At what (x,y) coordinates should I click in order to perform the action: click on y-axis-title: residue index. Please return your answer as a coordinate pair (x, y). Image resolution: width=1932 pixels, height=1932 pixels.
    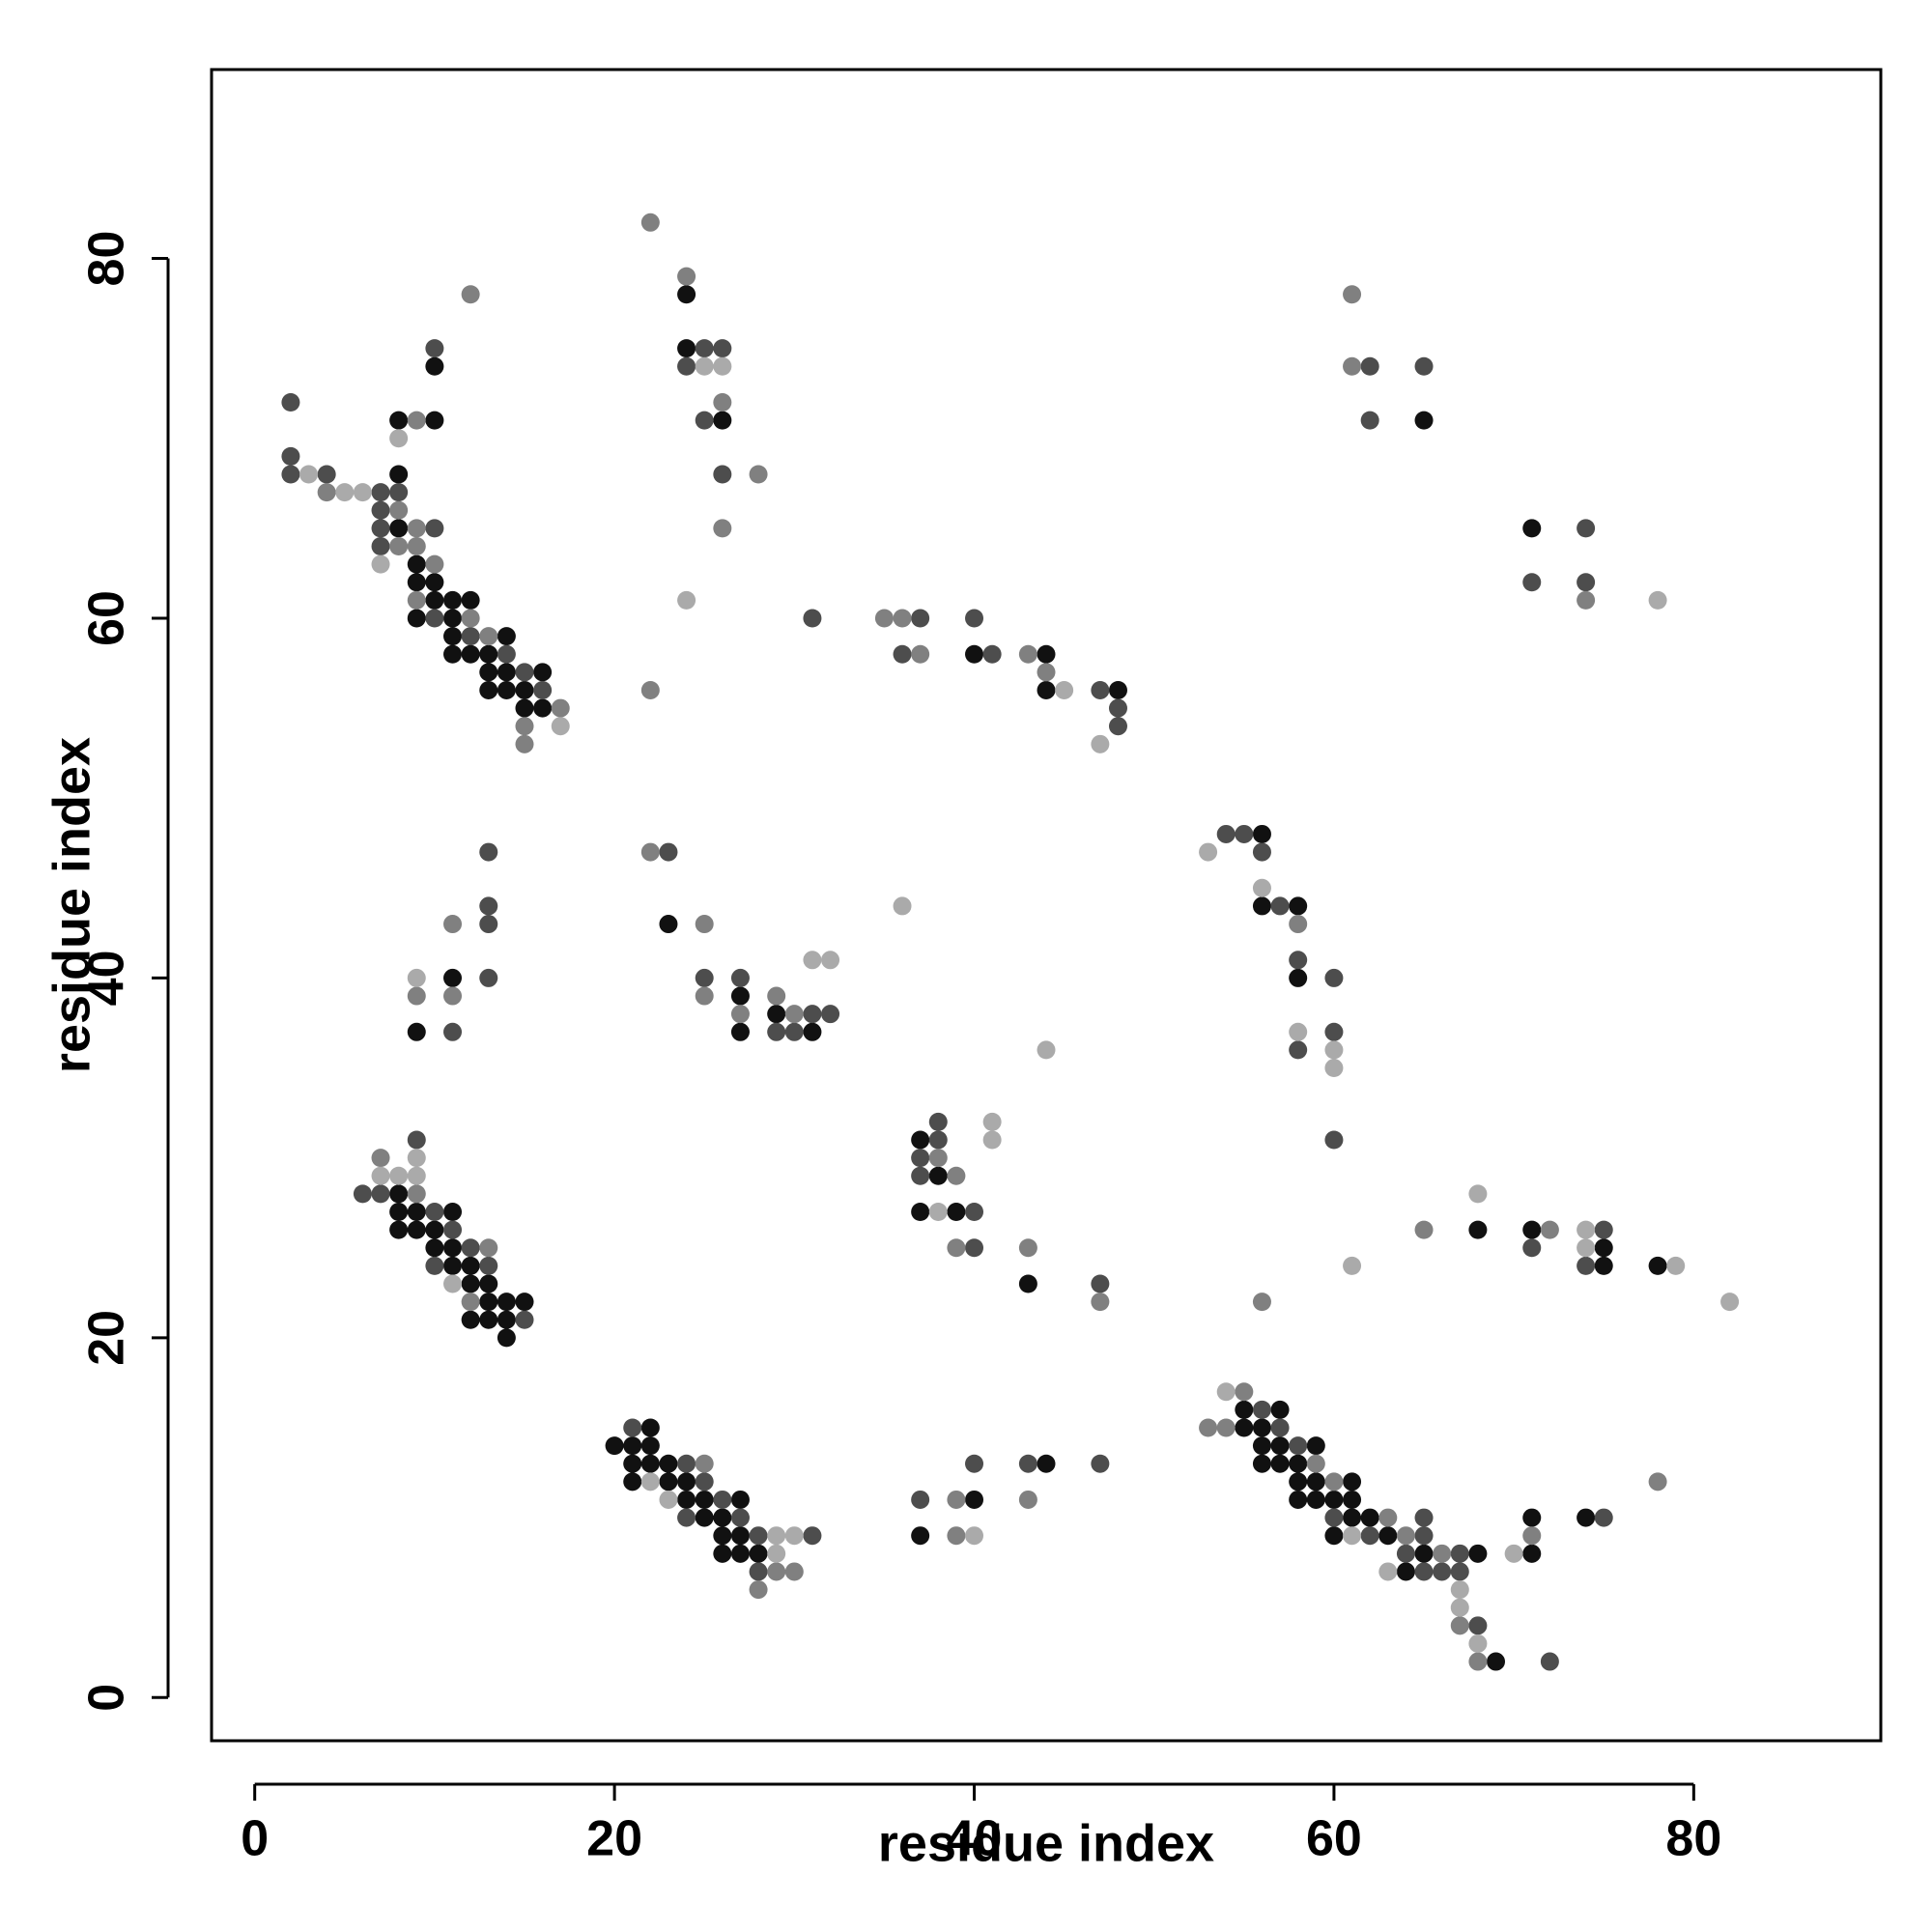
    Looking at the image, I should click on (71, 905).